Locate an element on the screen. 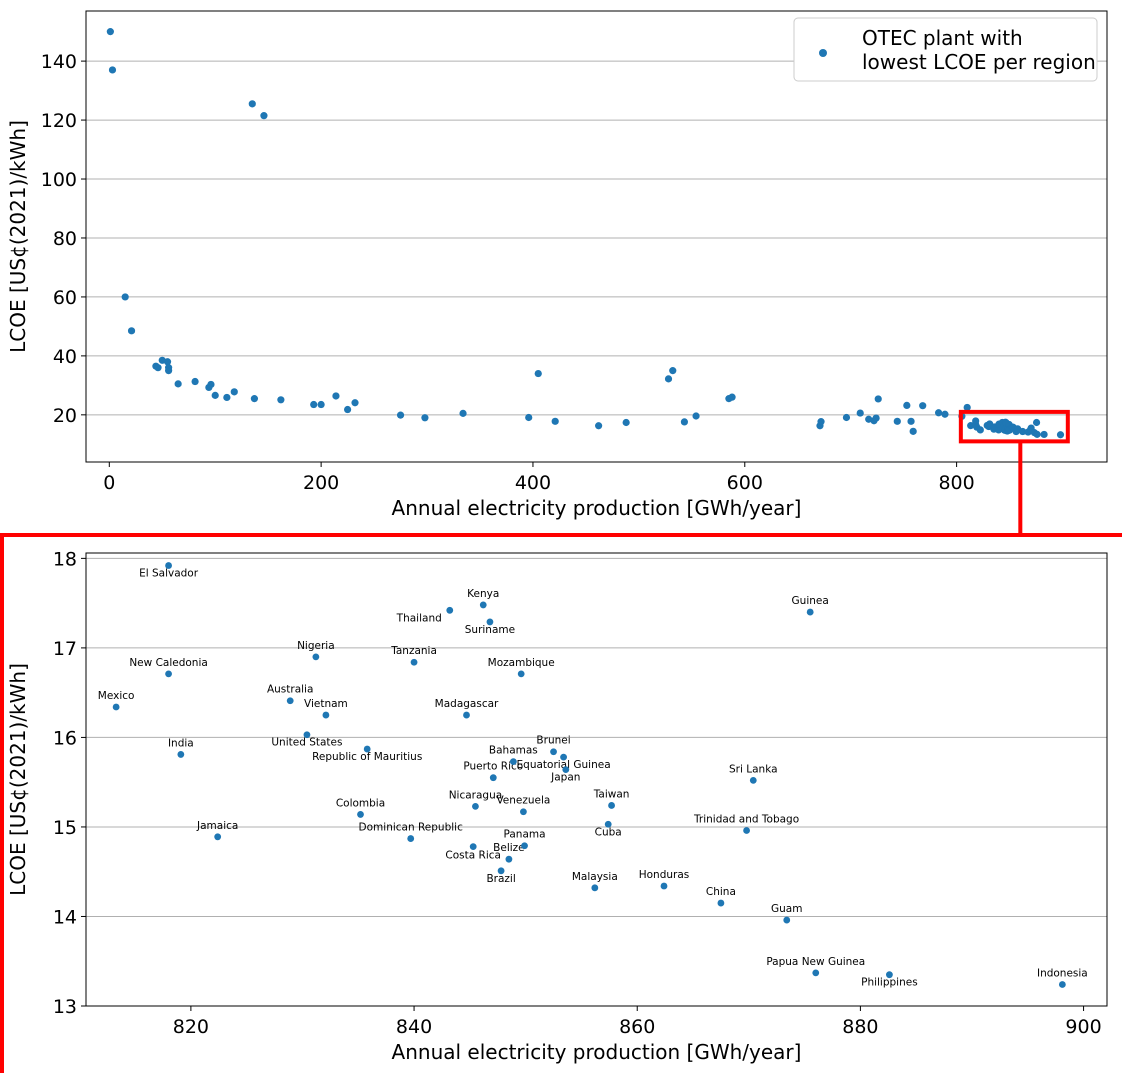  point-label: China is located at coordinates (721, 892).